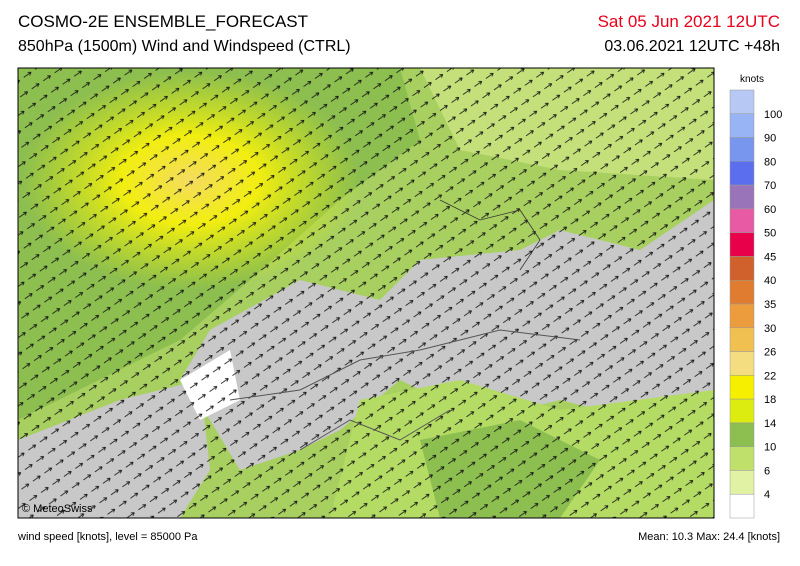  I want to click on legend-label: 45, so click(770, 257).